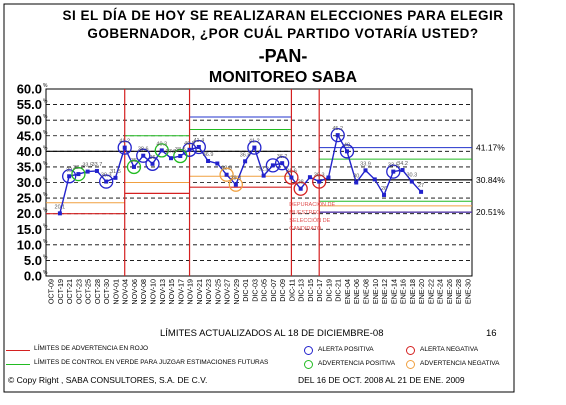 This screenshot has width=566, height=405. Describe the element at coordinates (29, 166) in the screenshot. I see `y-tick-label: 35.0` at that location.